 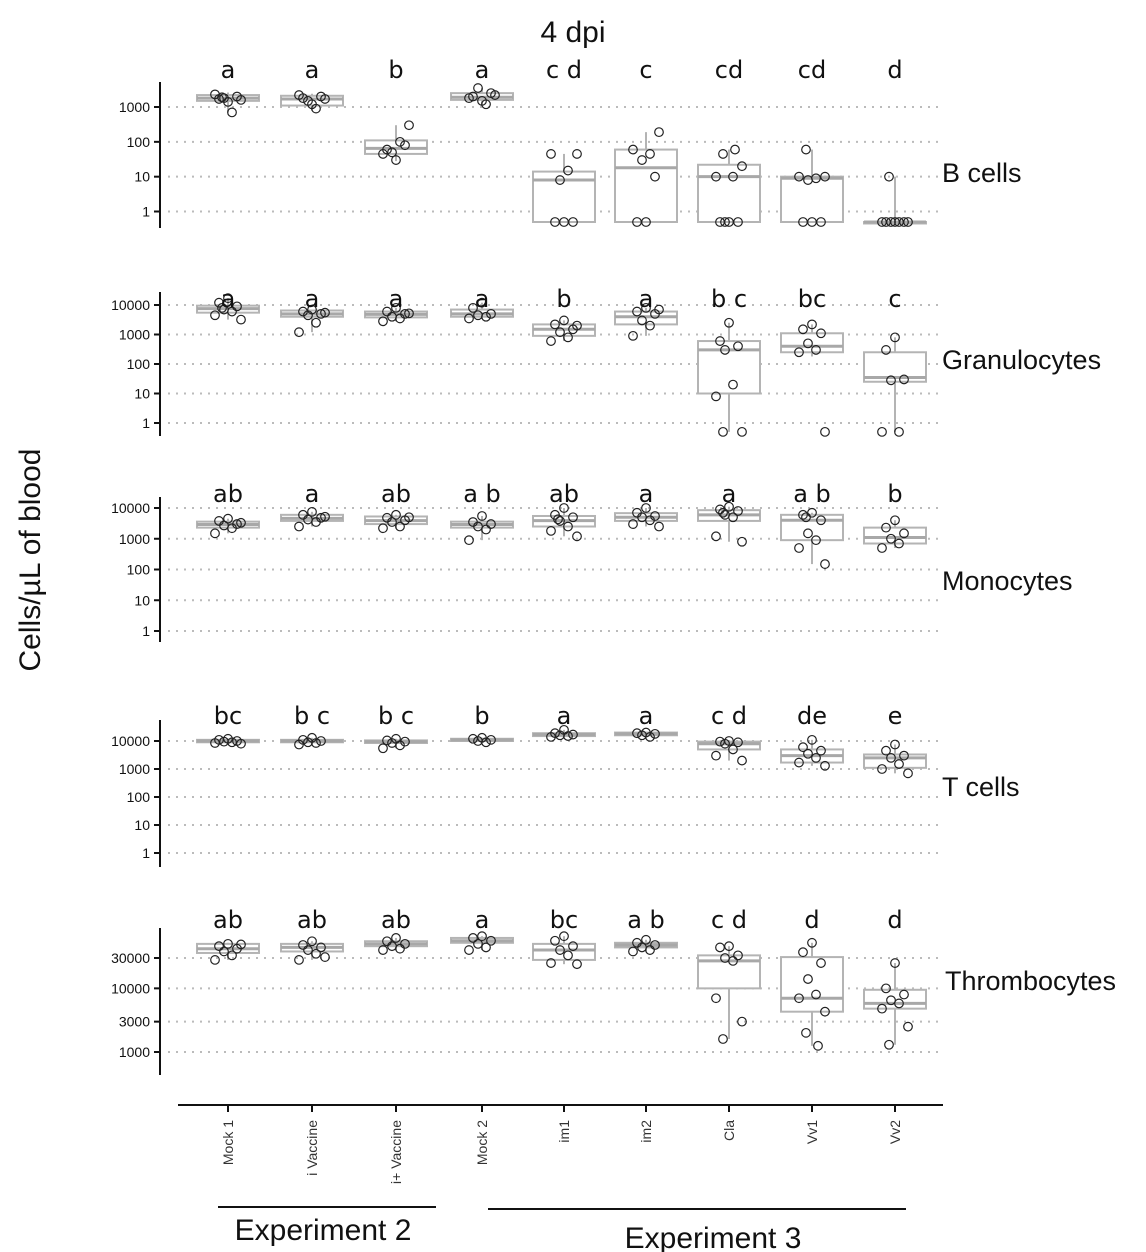 I want to click on box-vv1, so click(x=812, y=199).